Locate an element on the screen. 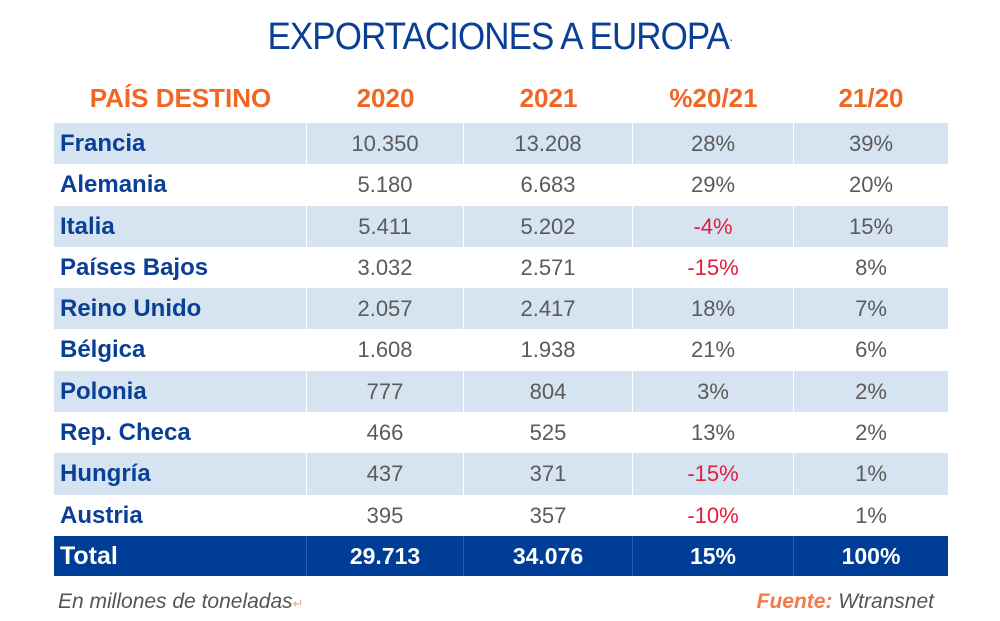 The image size is (1000, 621). value-2020-cell: 5.411 is located at coordinates (385, 226).